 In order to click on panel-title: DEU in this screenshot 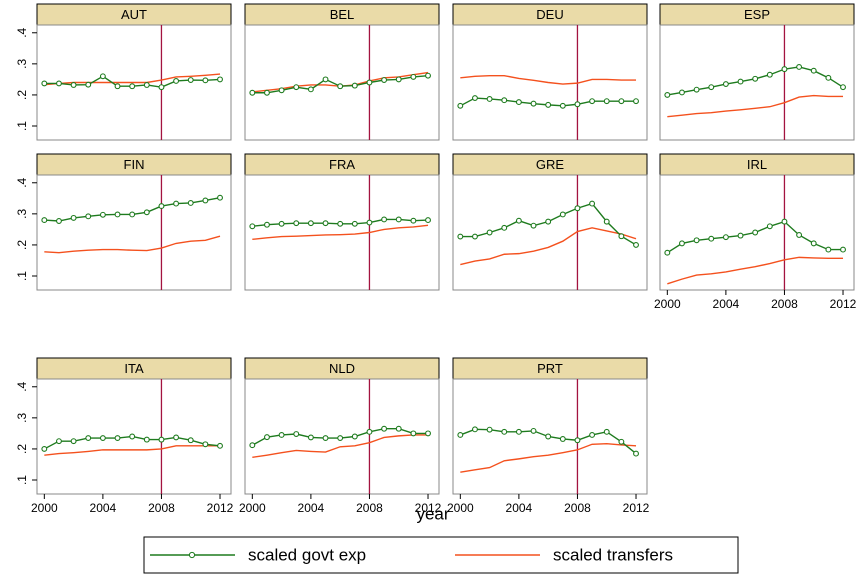, I will do `click(549, 14)`.